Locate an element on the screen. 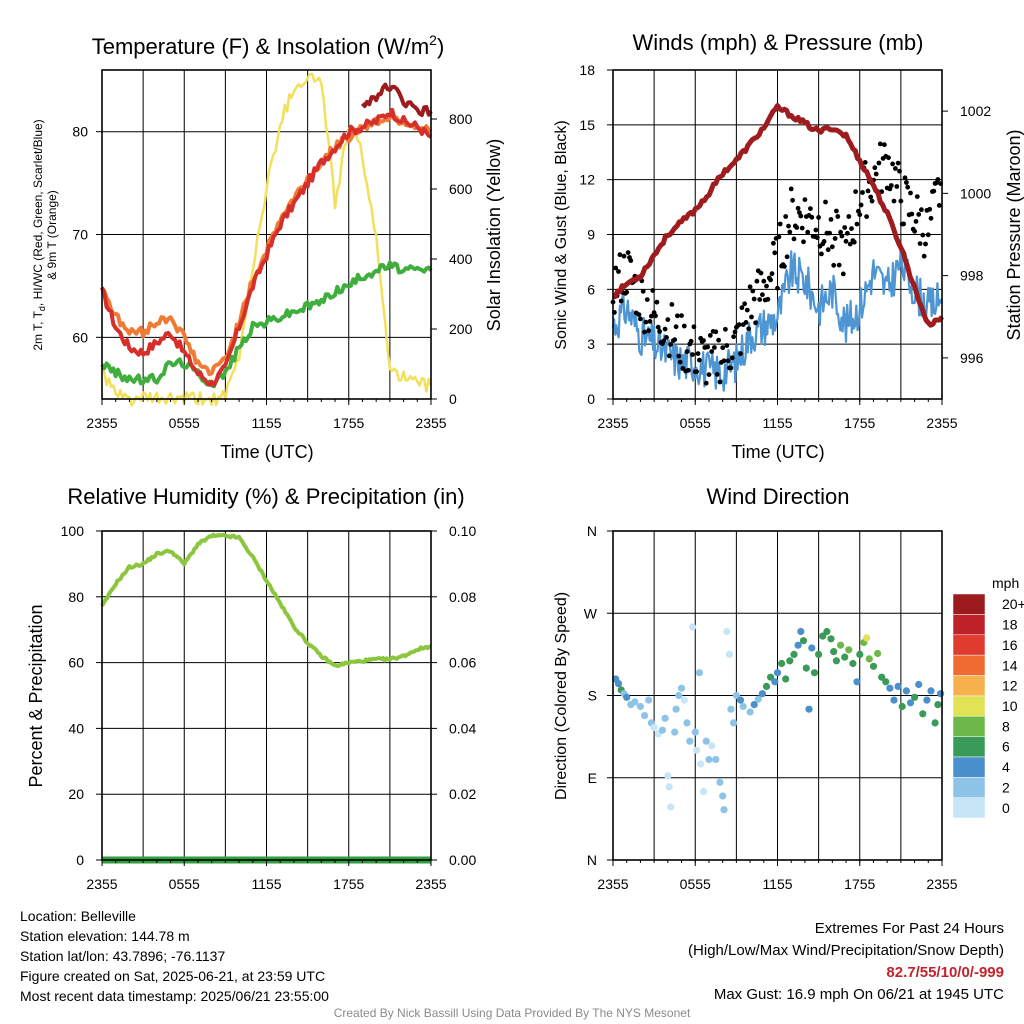 This screenshot has width=1024, height=1024. temperature-ytick-label: 60 is located at coordinates (80, 337).